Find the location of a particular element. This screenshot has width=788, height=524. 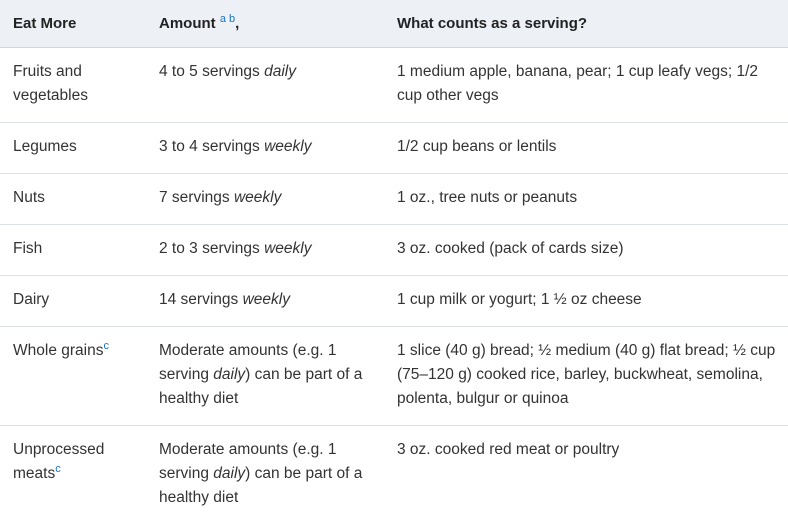

food-label: Fruits and vegetables is located at coordinates (50, 83).